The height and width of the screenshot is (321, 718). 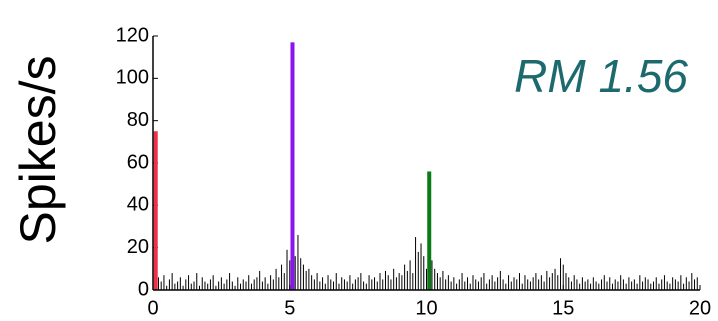 I want to click on x-tick-label: 5, so click(x=289, y=308).